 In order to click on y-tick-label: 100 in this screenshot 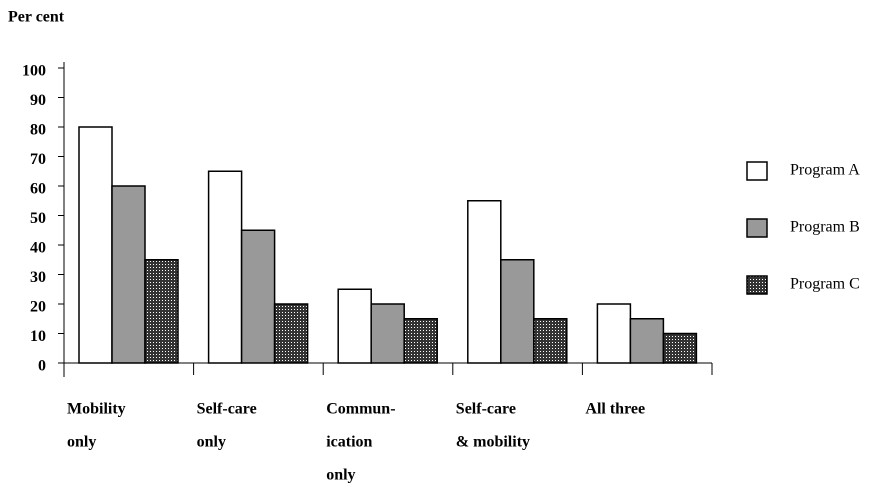, I will do `click(34, 71)`.